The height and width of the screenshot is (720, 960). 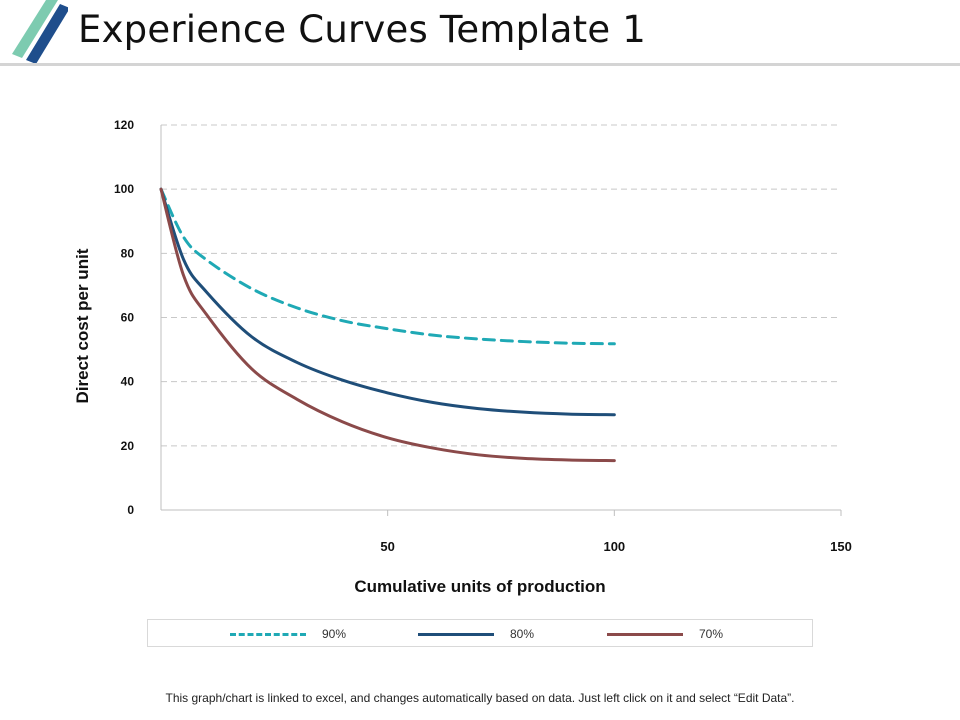 What do you see at coordinates (82, 325) in the screenshot?
I see `y-axis-label: Direct cost per unit` at bounding box center [82, 325].